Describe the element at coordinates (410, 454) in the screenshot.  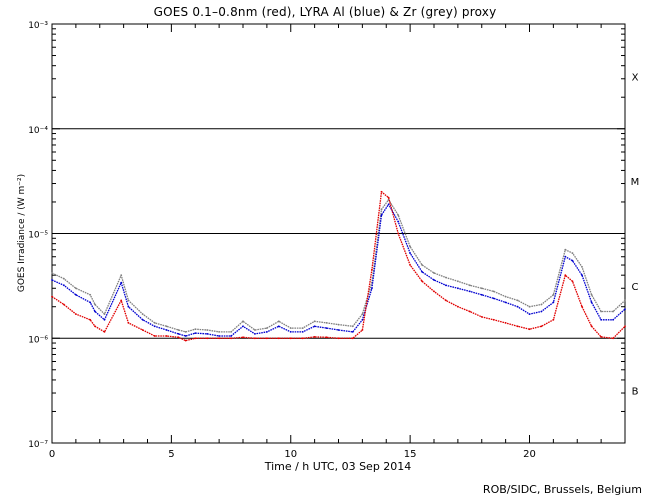
I see `x-tick-label: 15` at that location.